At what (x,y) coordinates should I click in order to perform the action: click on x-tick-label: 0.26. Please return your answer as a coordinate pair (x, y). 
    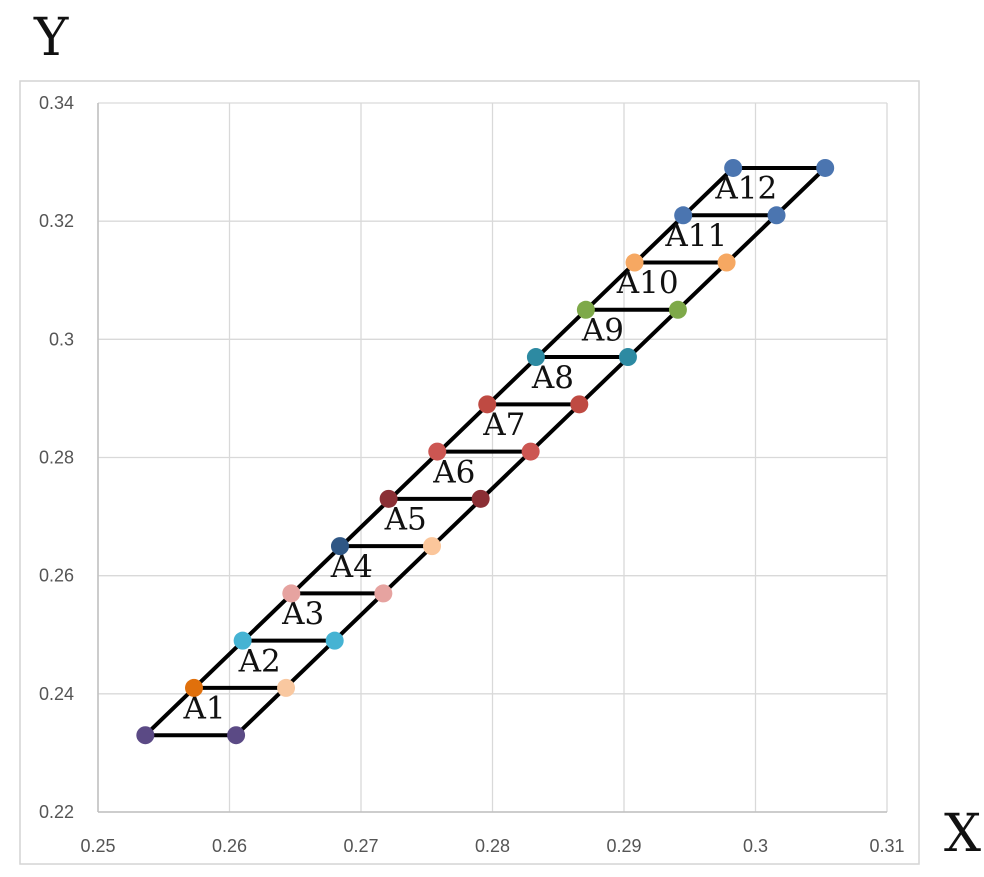
    Looking at the image, I should click on (229, 846).